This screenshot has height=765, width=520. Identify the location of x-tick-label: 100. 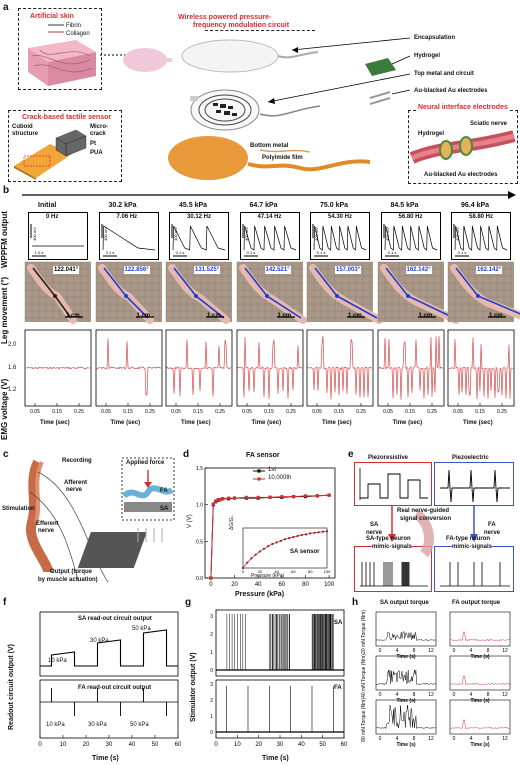
(329, 585).